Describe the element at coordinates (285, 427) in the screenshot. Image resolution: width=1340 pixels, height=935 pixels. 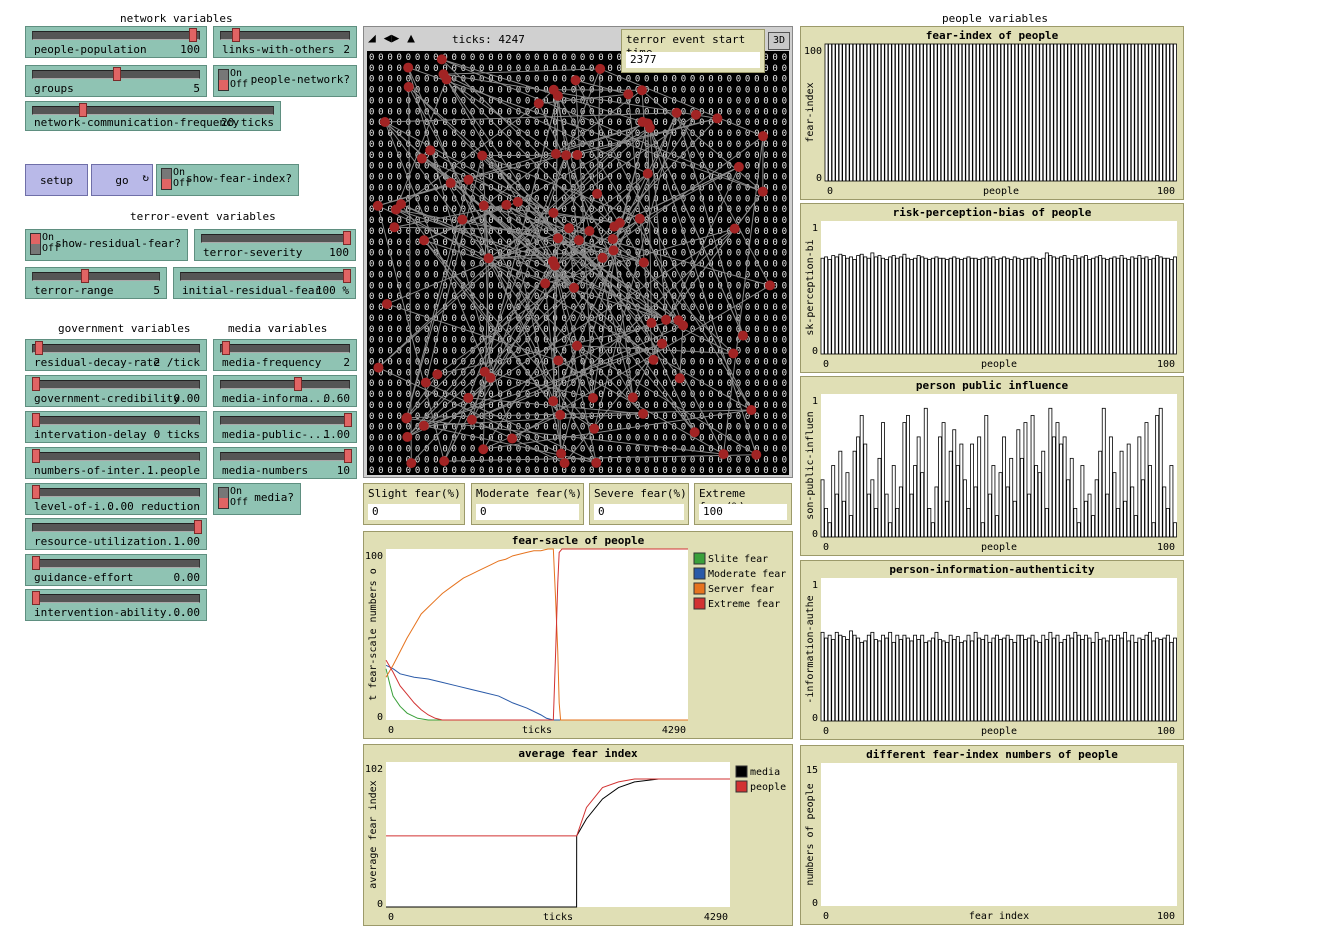
I see `slider-media-public: media-public-... 1.00` at that location.